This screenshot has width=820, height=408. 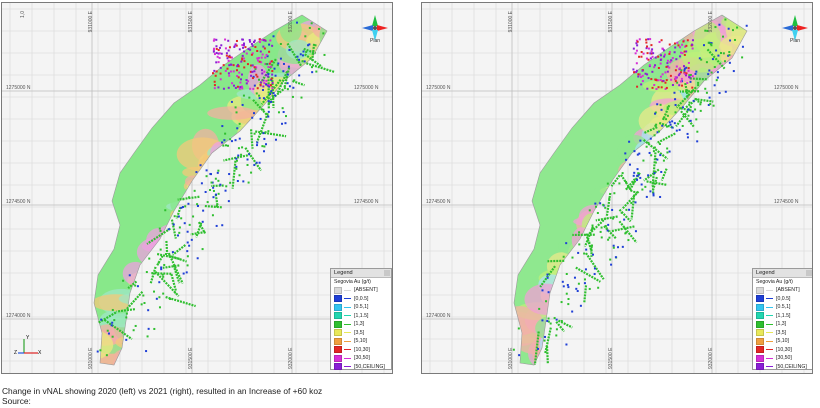 I want to click on legend-item-label: [1,3], so click(x=359, y=324).